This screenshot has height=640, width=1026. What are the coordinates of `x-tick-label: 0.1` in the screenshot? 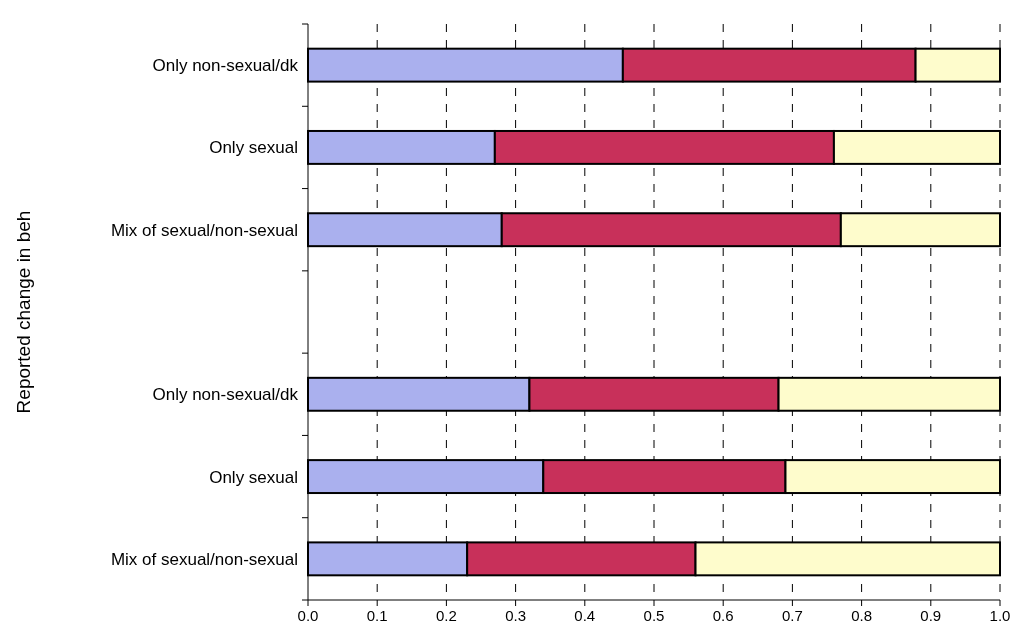 It's located at (377, 615).